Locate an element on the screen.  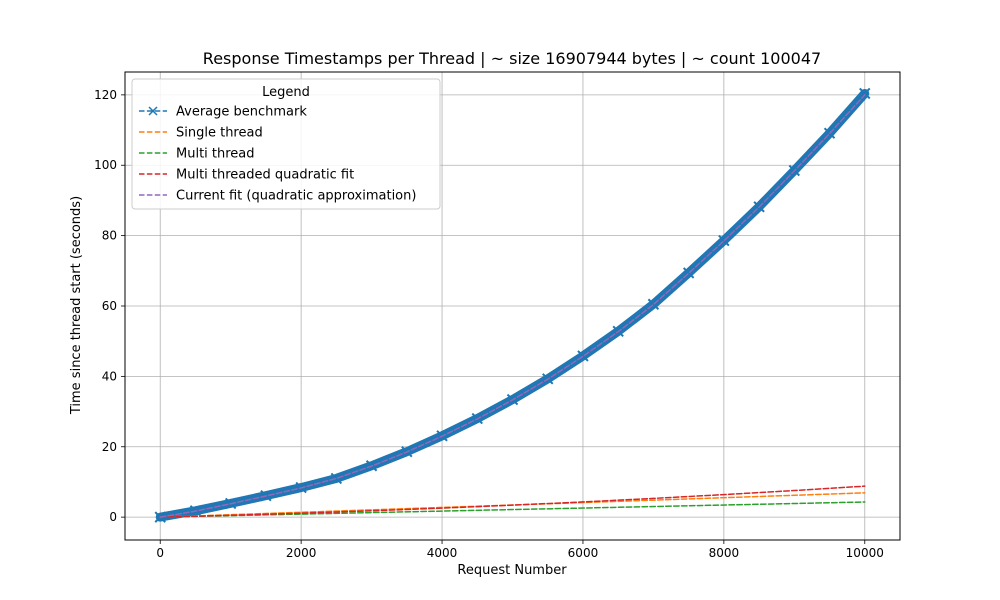
multi-threaded-quadratic-fit-line is located at coordinates (512, 501).